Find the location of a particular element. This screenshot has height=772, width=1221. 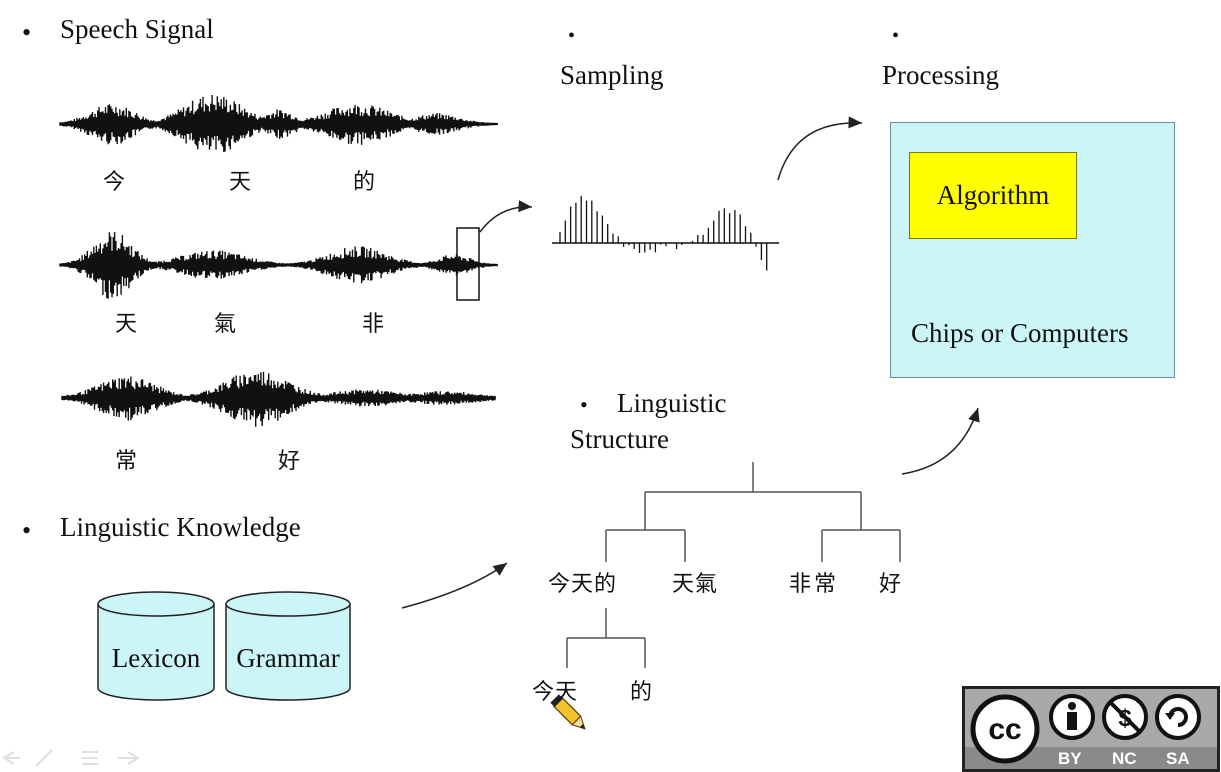

waveform-3-char: 好 is located at coordinates (289, 461).